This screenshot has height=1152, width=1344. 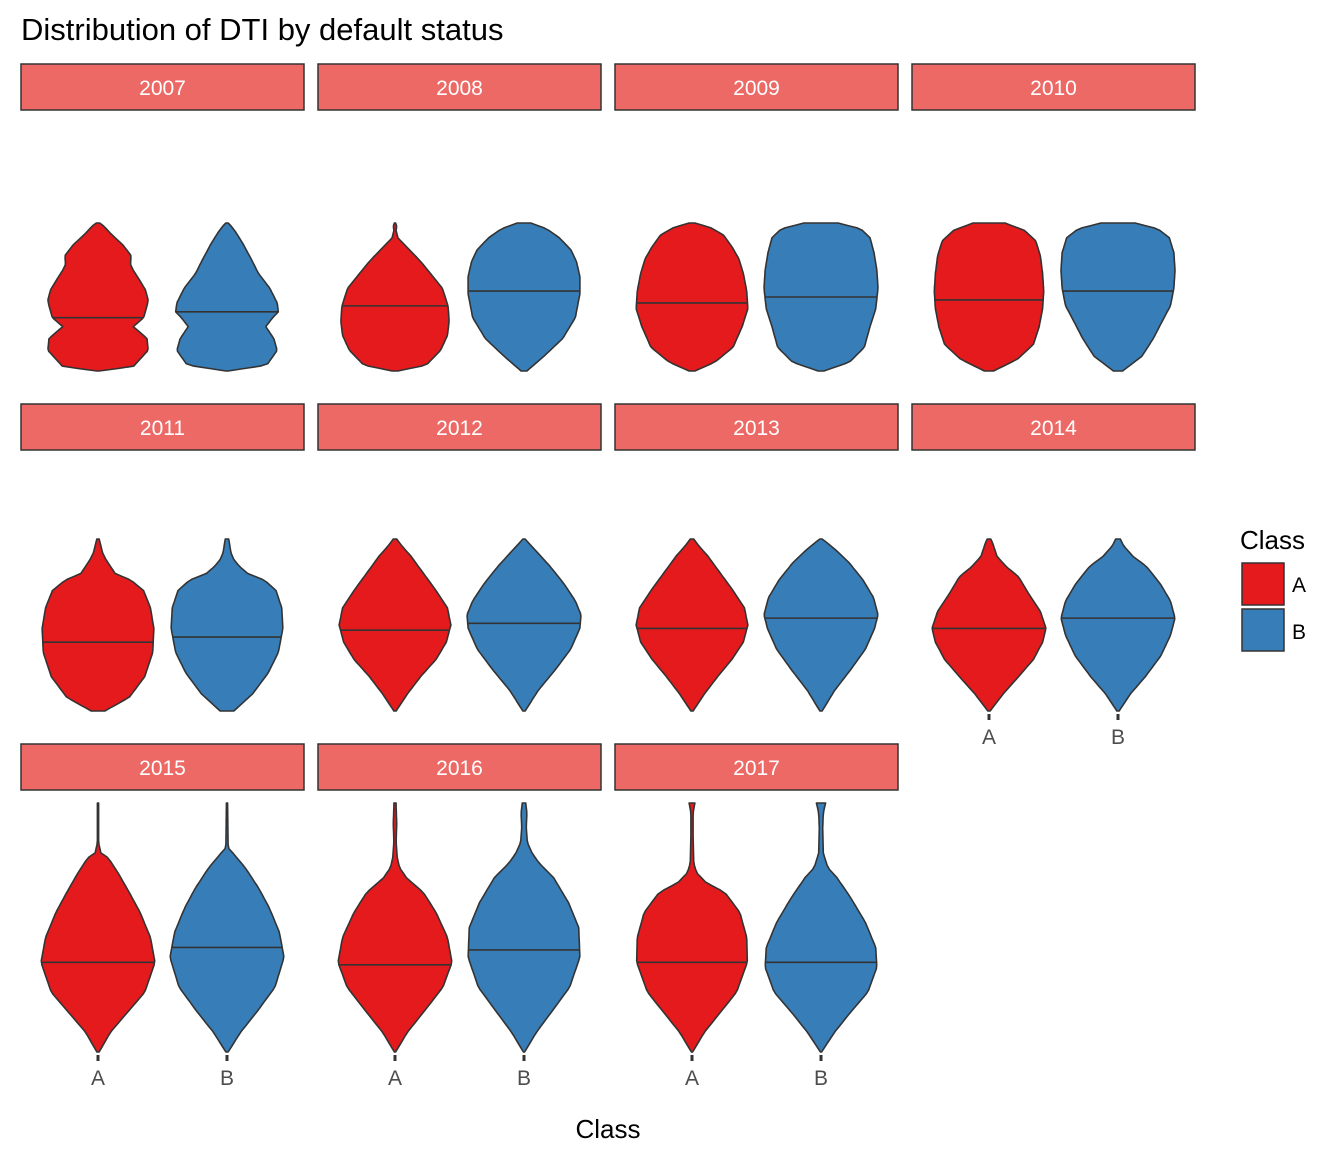 What do you see at coordinates (162, 916) in the screenshot?
I see `facet-2015: 2015 A B` at bounding box center [162, 916].